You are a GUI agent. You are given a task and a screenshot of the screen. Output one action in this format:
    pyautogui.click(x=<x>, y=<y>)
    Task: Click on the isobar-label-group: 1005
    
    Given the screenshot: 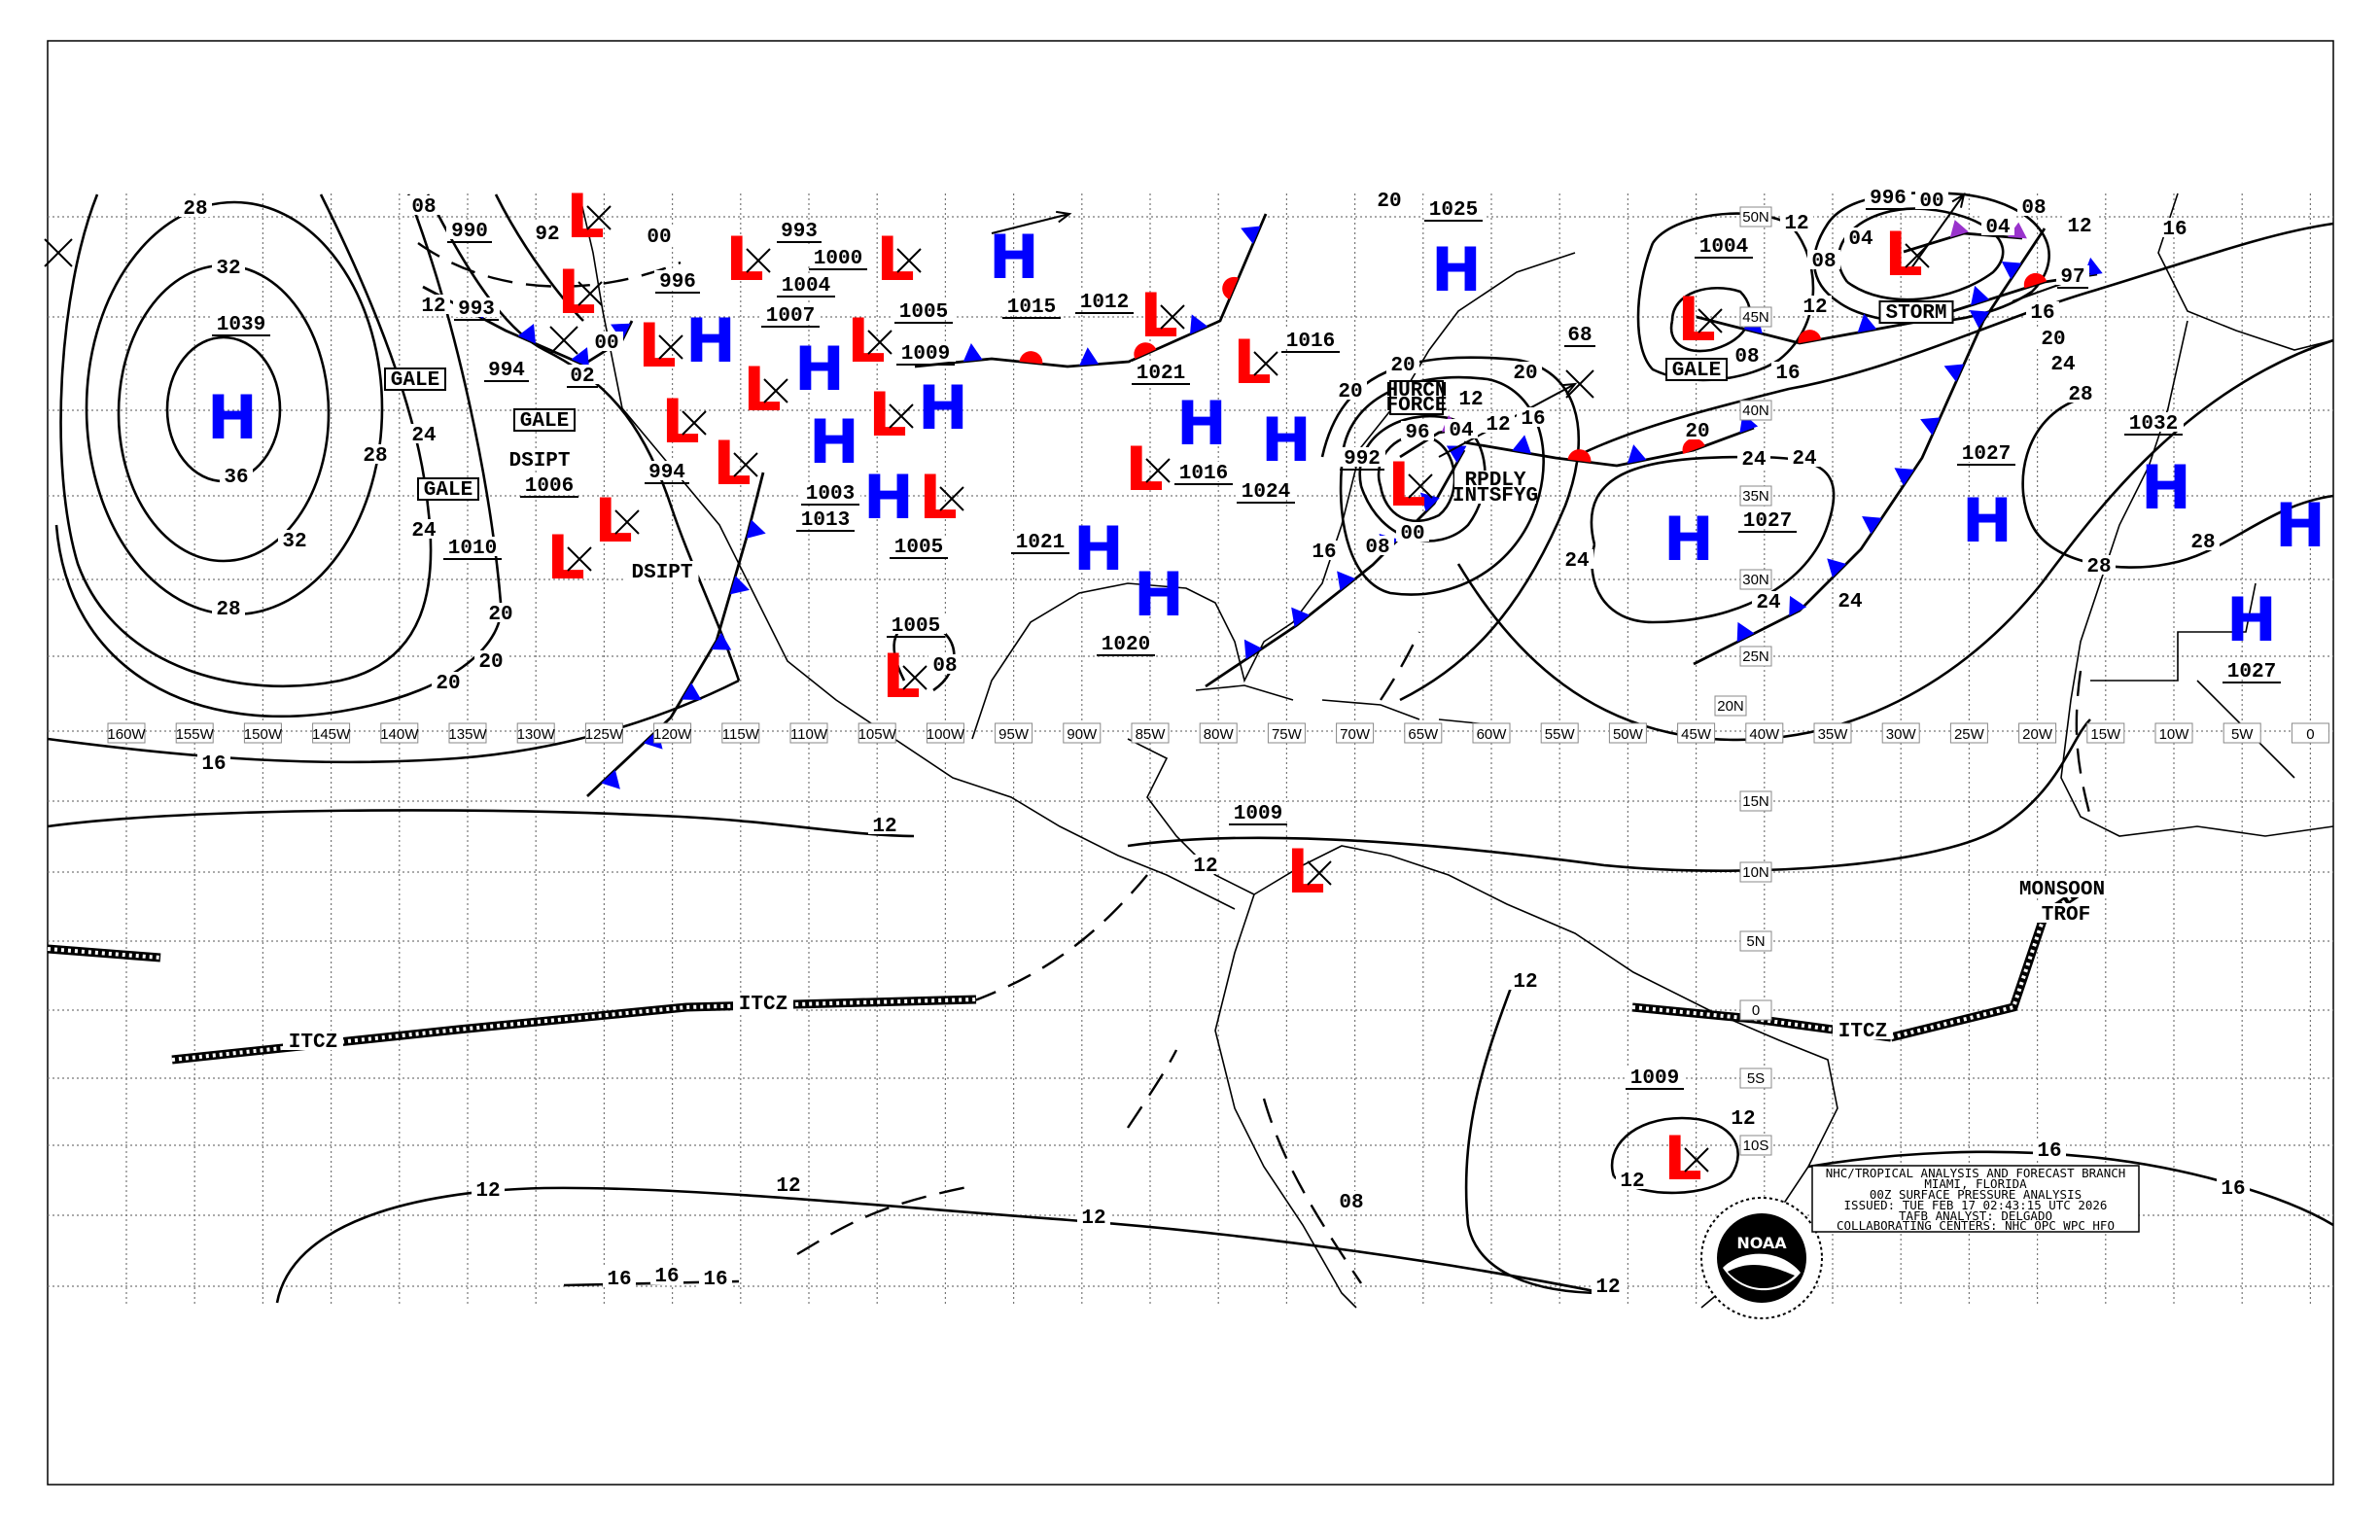 What is the action you would take?
    pyautogui.click(x=919, y=547)
    